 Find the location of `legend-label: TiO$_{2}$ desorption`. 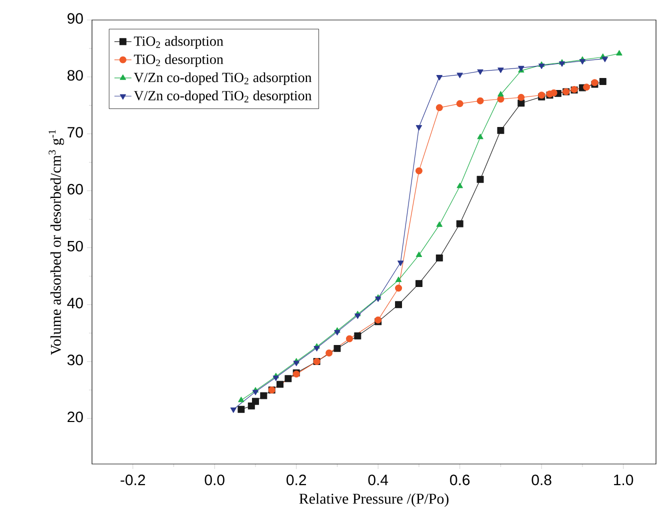

legend-label: TiO$_{2}$ desorption is located at coordinates (179, 60).